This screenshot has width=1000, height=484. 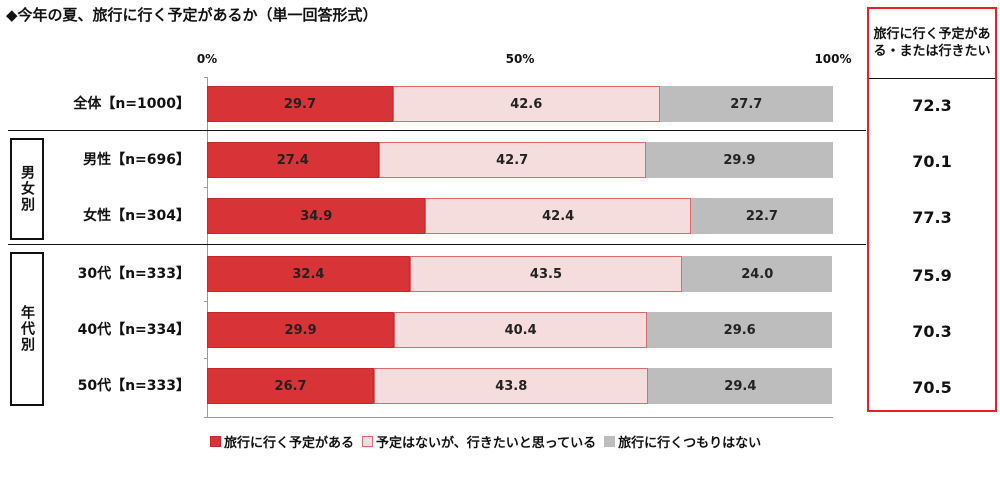 I want to click on bar-segment-plan: 32.4, so click(x=308, y=274).